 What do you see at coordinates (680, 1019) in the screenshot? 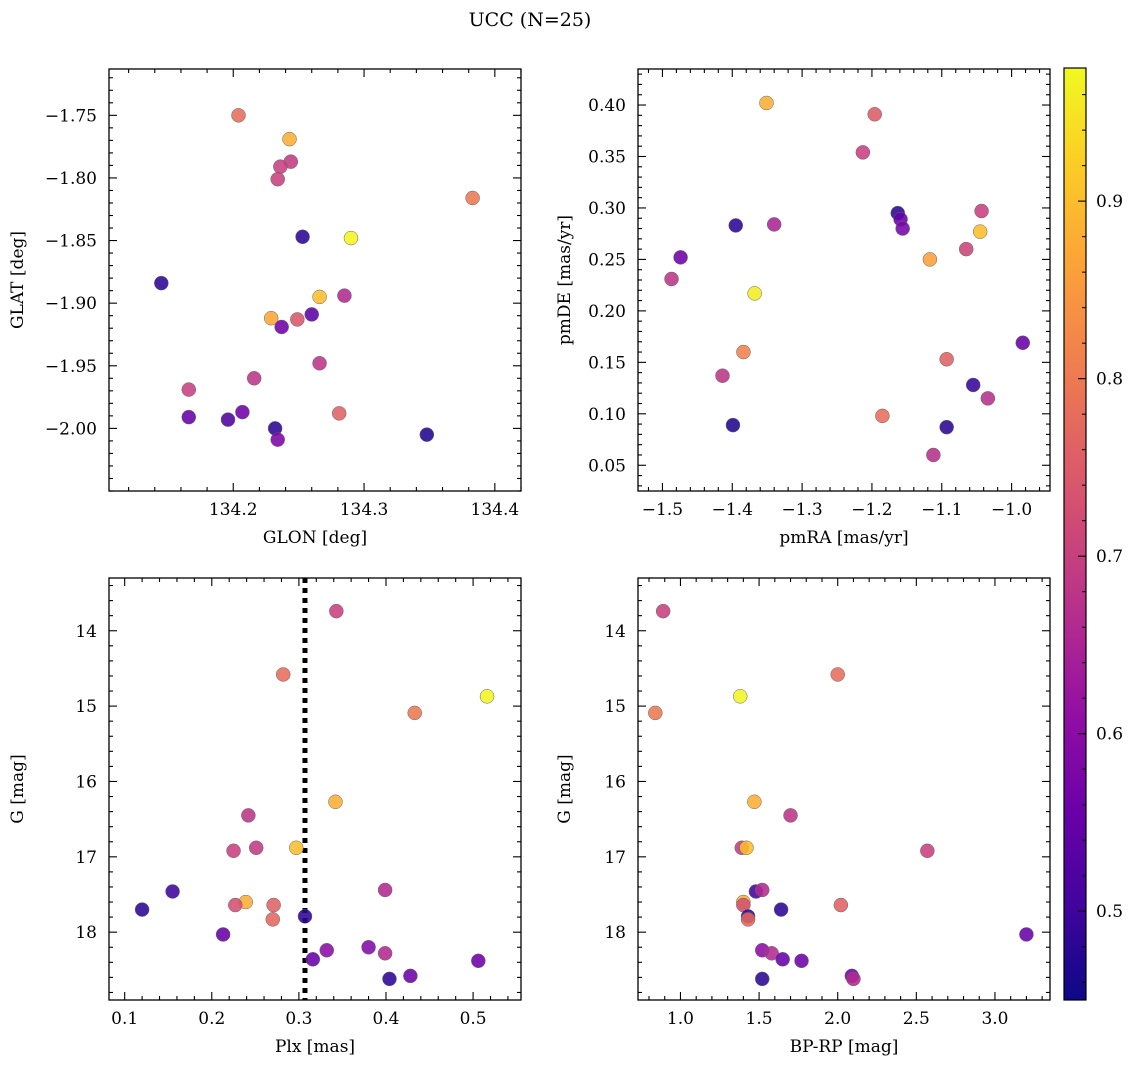
I see `x-tick-label: 1.0` at bounding box center [680, 1019].